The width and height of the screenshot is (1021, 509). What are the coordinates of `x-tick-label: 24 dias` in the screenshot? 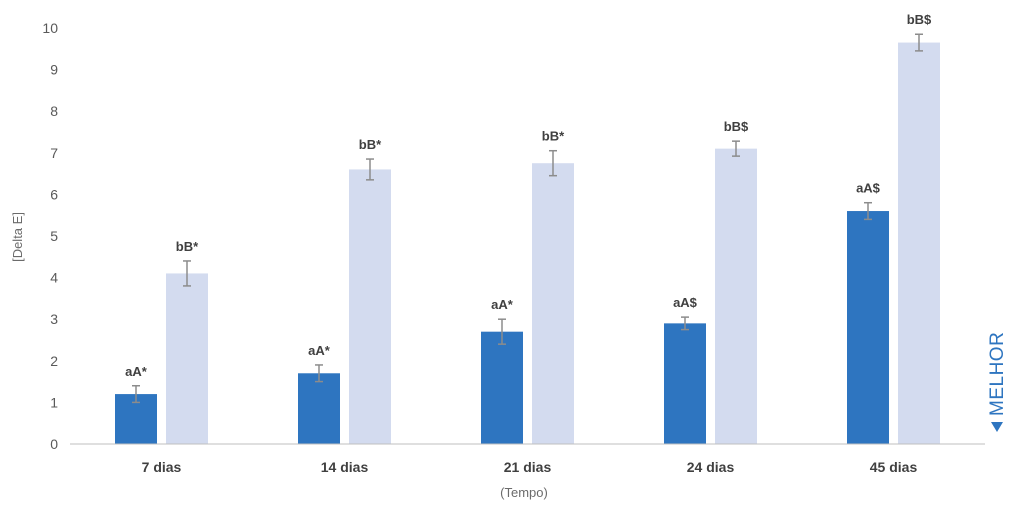 It's located at (711, 467).